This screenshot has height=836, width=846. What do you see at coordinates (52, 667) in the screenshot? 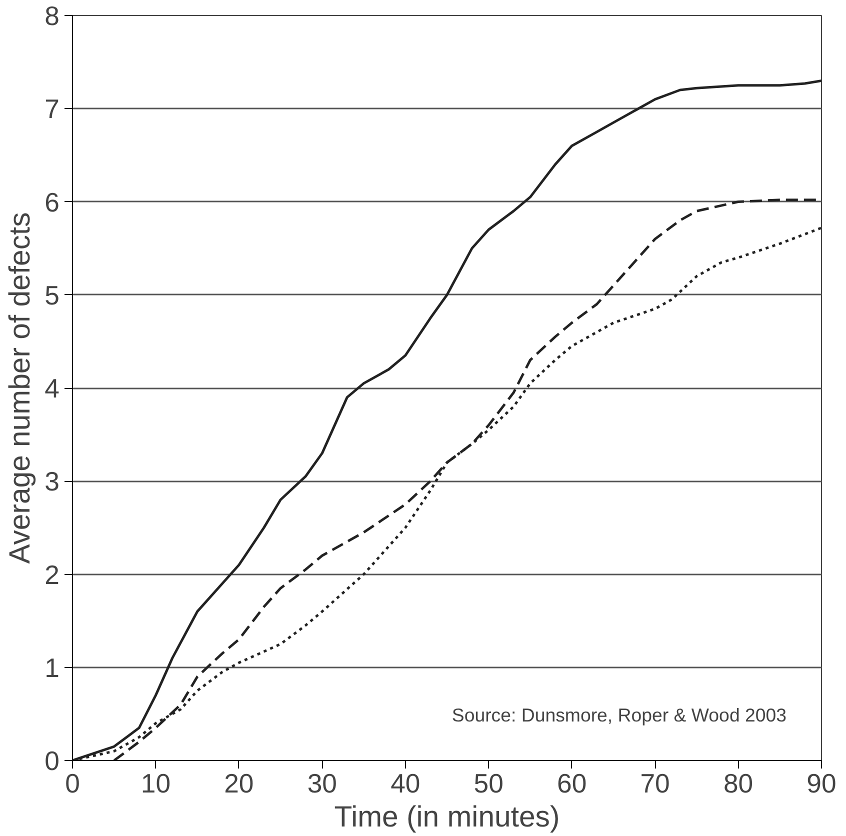
I see `y-tick-label: 1` at bounding box center [52, 667].